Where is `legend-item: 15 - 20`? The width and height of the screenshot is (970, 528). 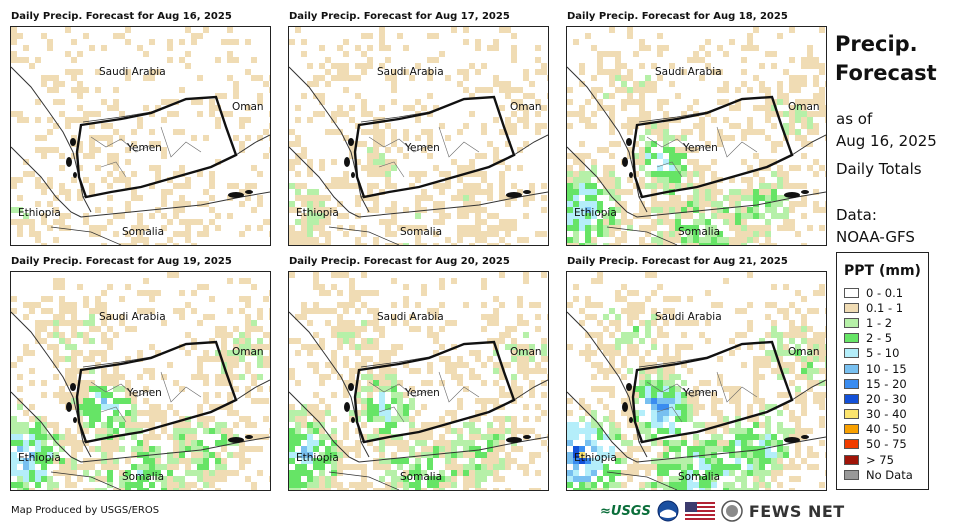 legend-item: 15 - 20 is located at coordinates (882, 383).